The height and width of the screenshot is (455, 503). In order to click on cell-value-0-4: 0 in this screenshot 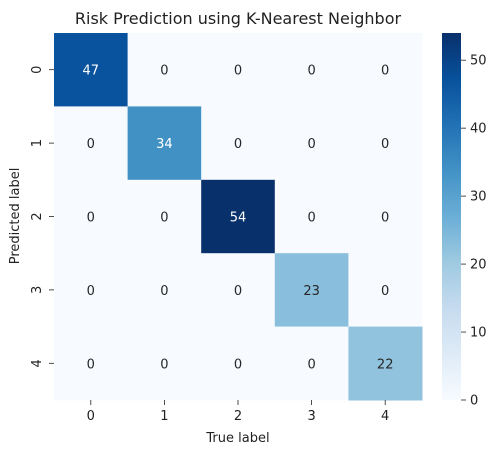, I will do `click(385, 71)`.